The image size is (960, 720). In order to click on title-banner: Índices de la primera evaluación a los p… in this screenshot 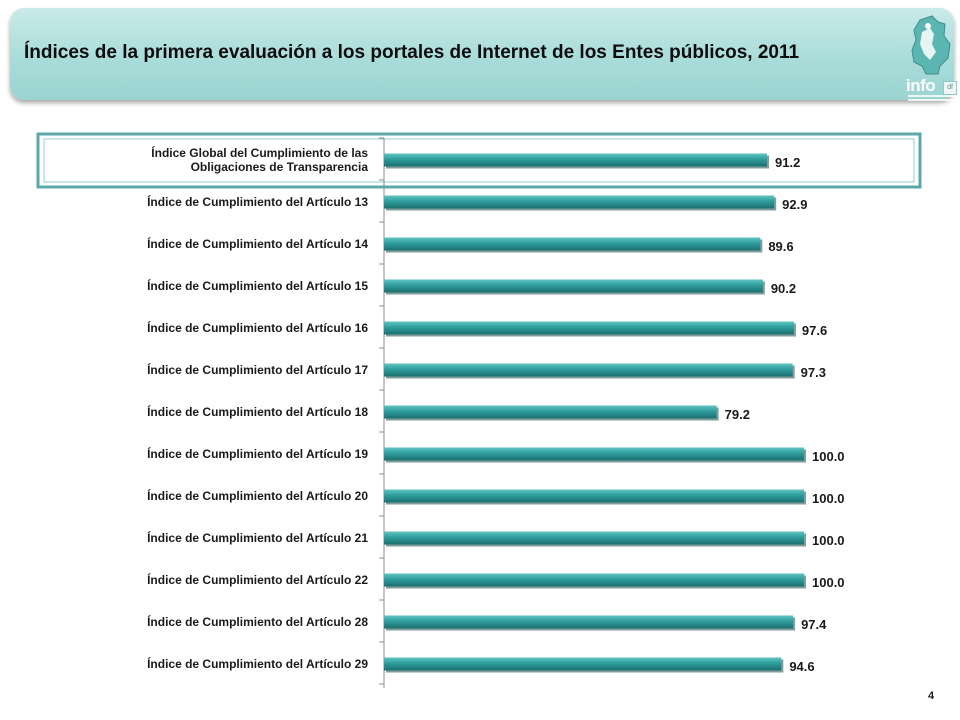, I will do `click(483, 54)`.